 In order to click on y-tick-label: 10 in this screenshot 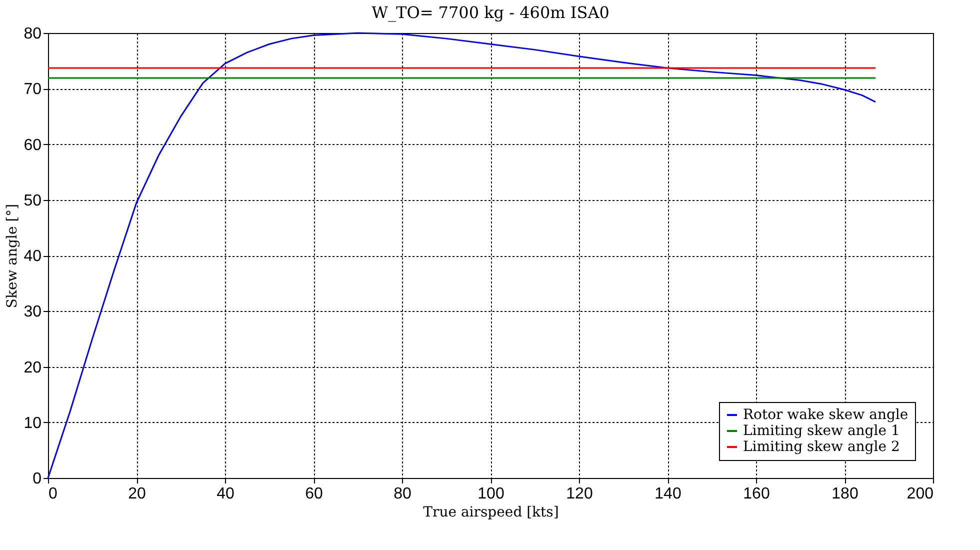, I will do `click(33, 423)`.